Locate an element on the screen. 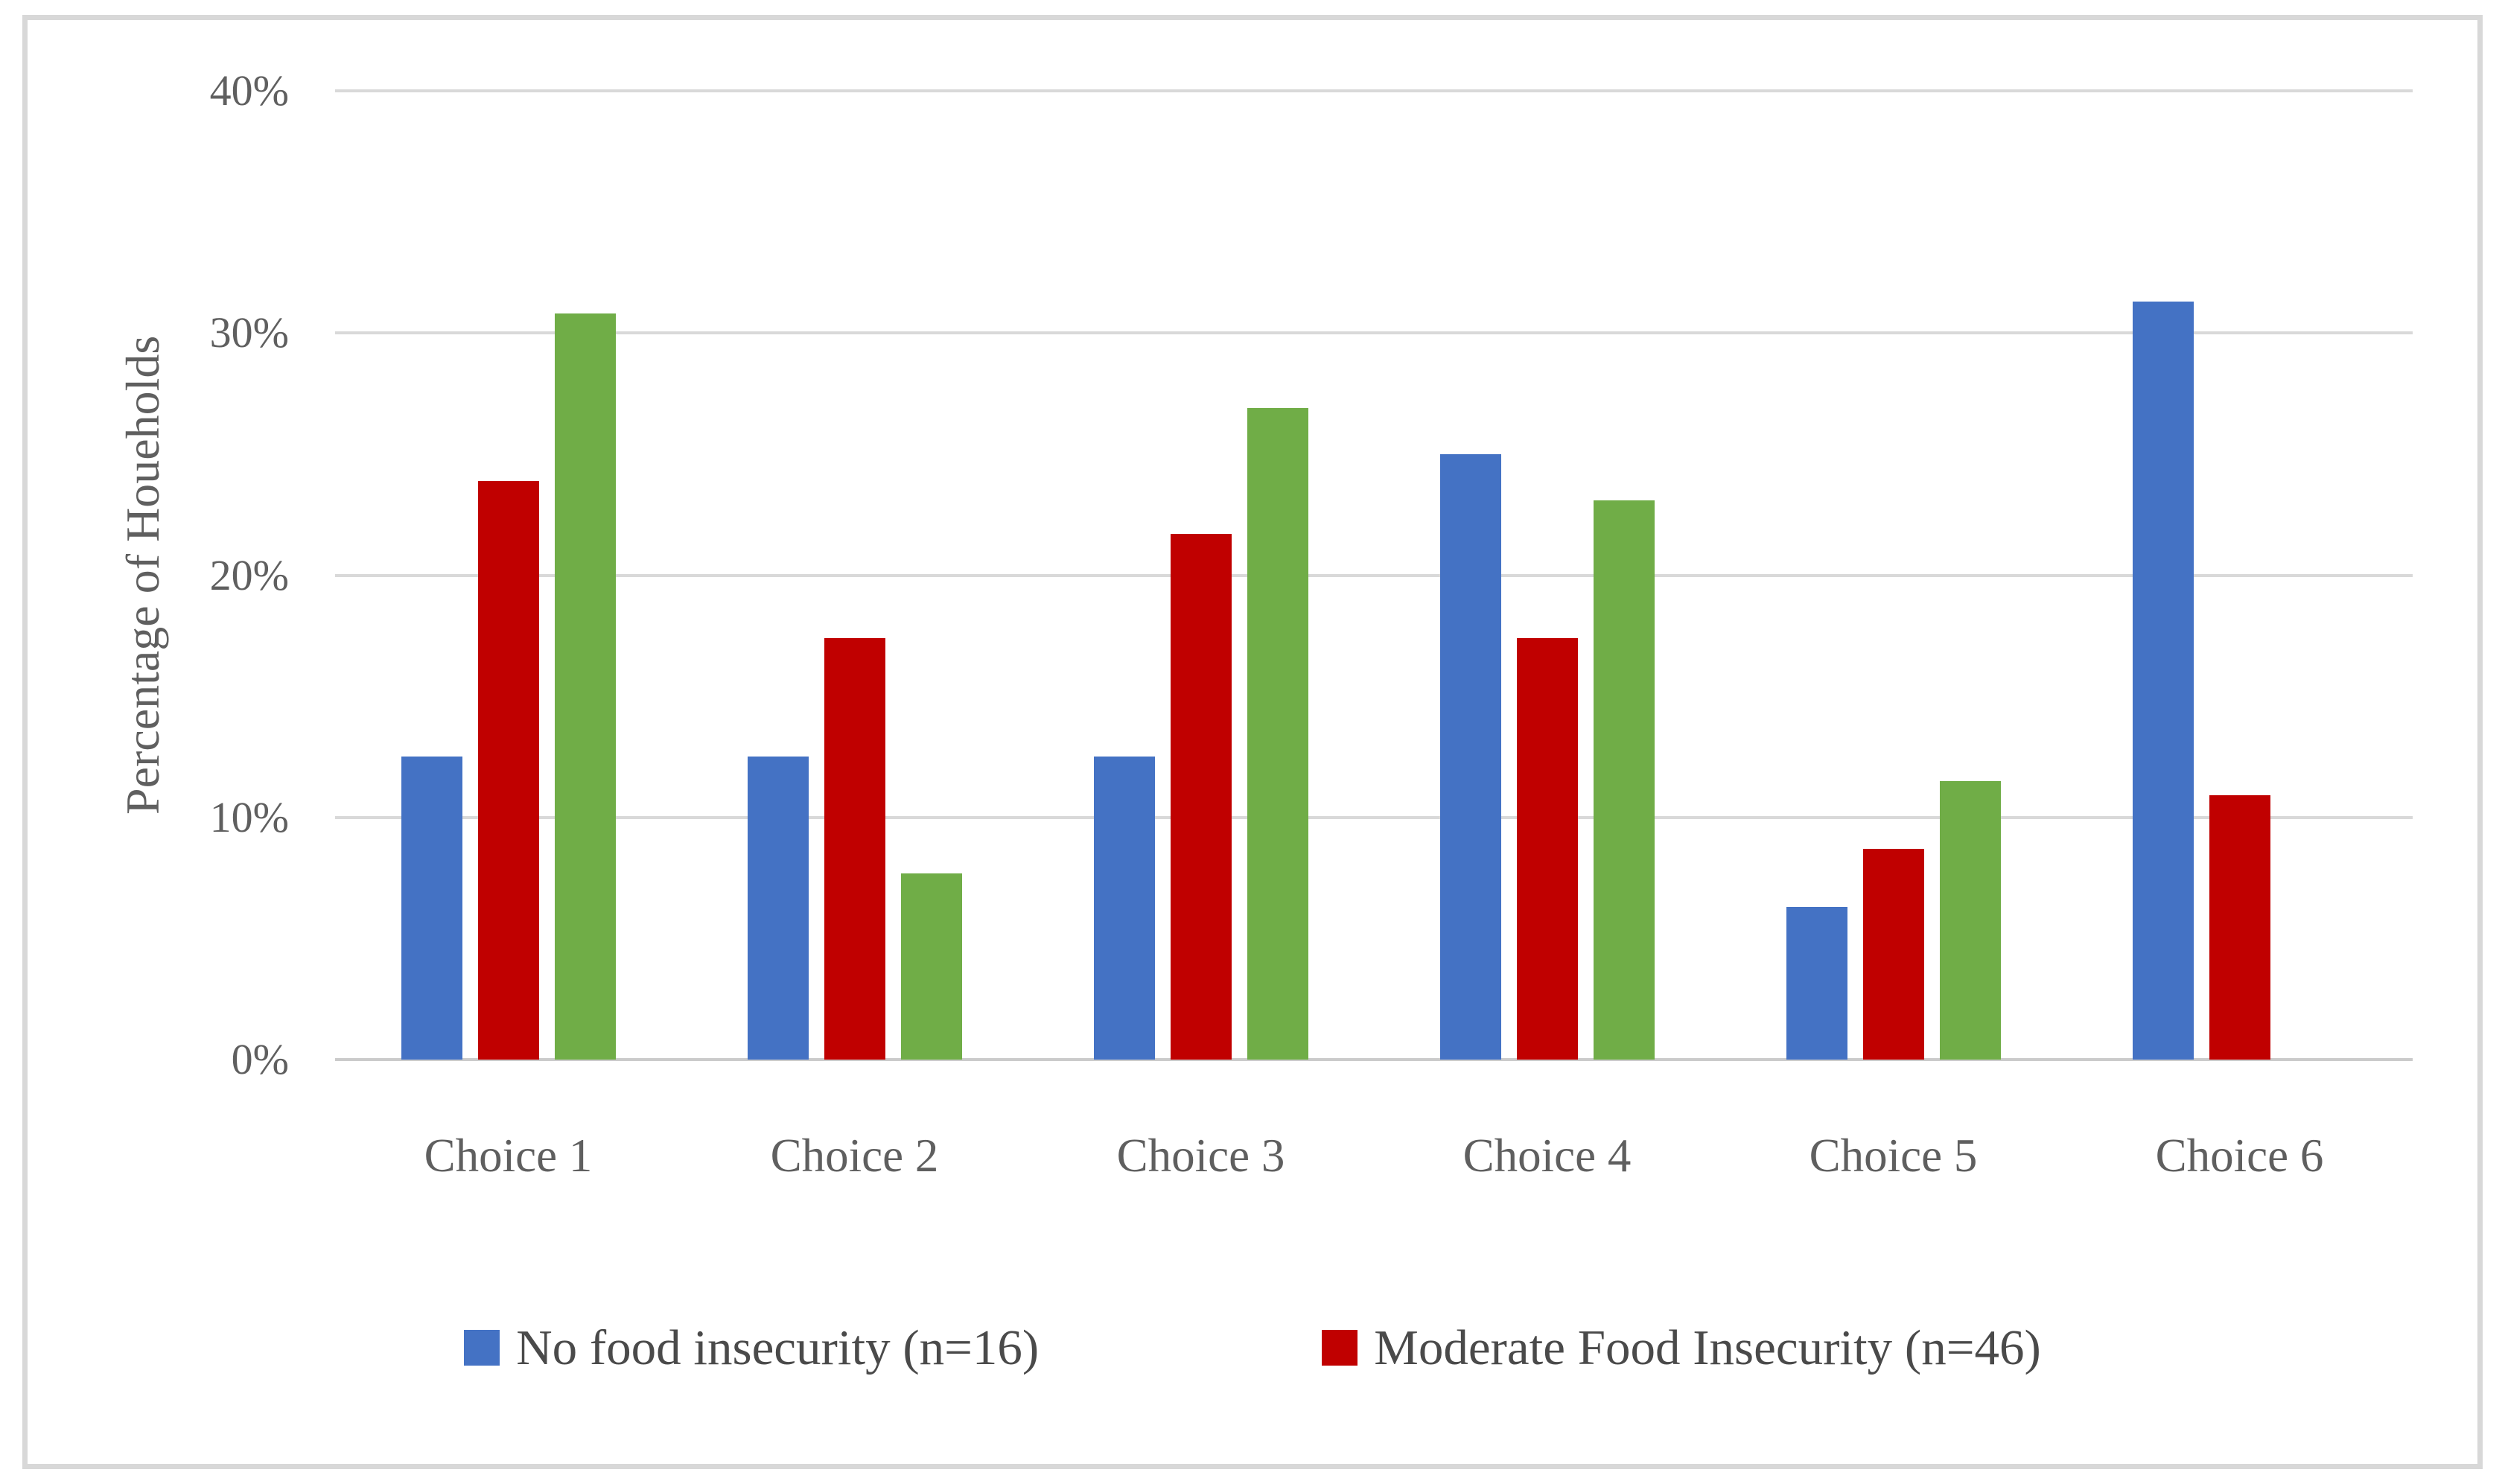  legend-entry-2: Moderate Food Insecurity (n=46) is located at coordinates (1681, 1348).